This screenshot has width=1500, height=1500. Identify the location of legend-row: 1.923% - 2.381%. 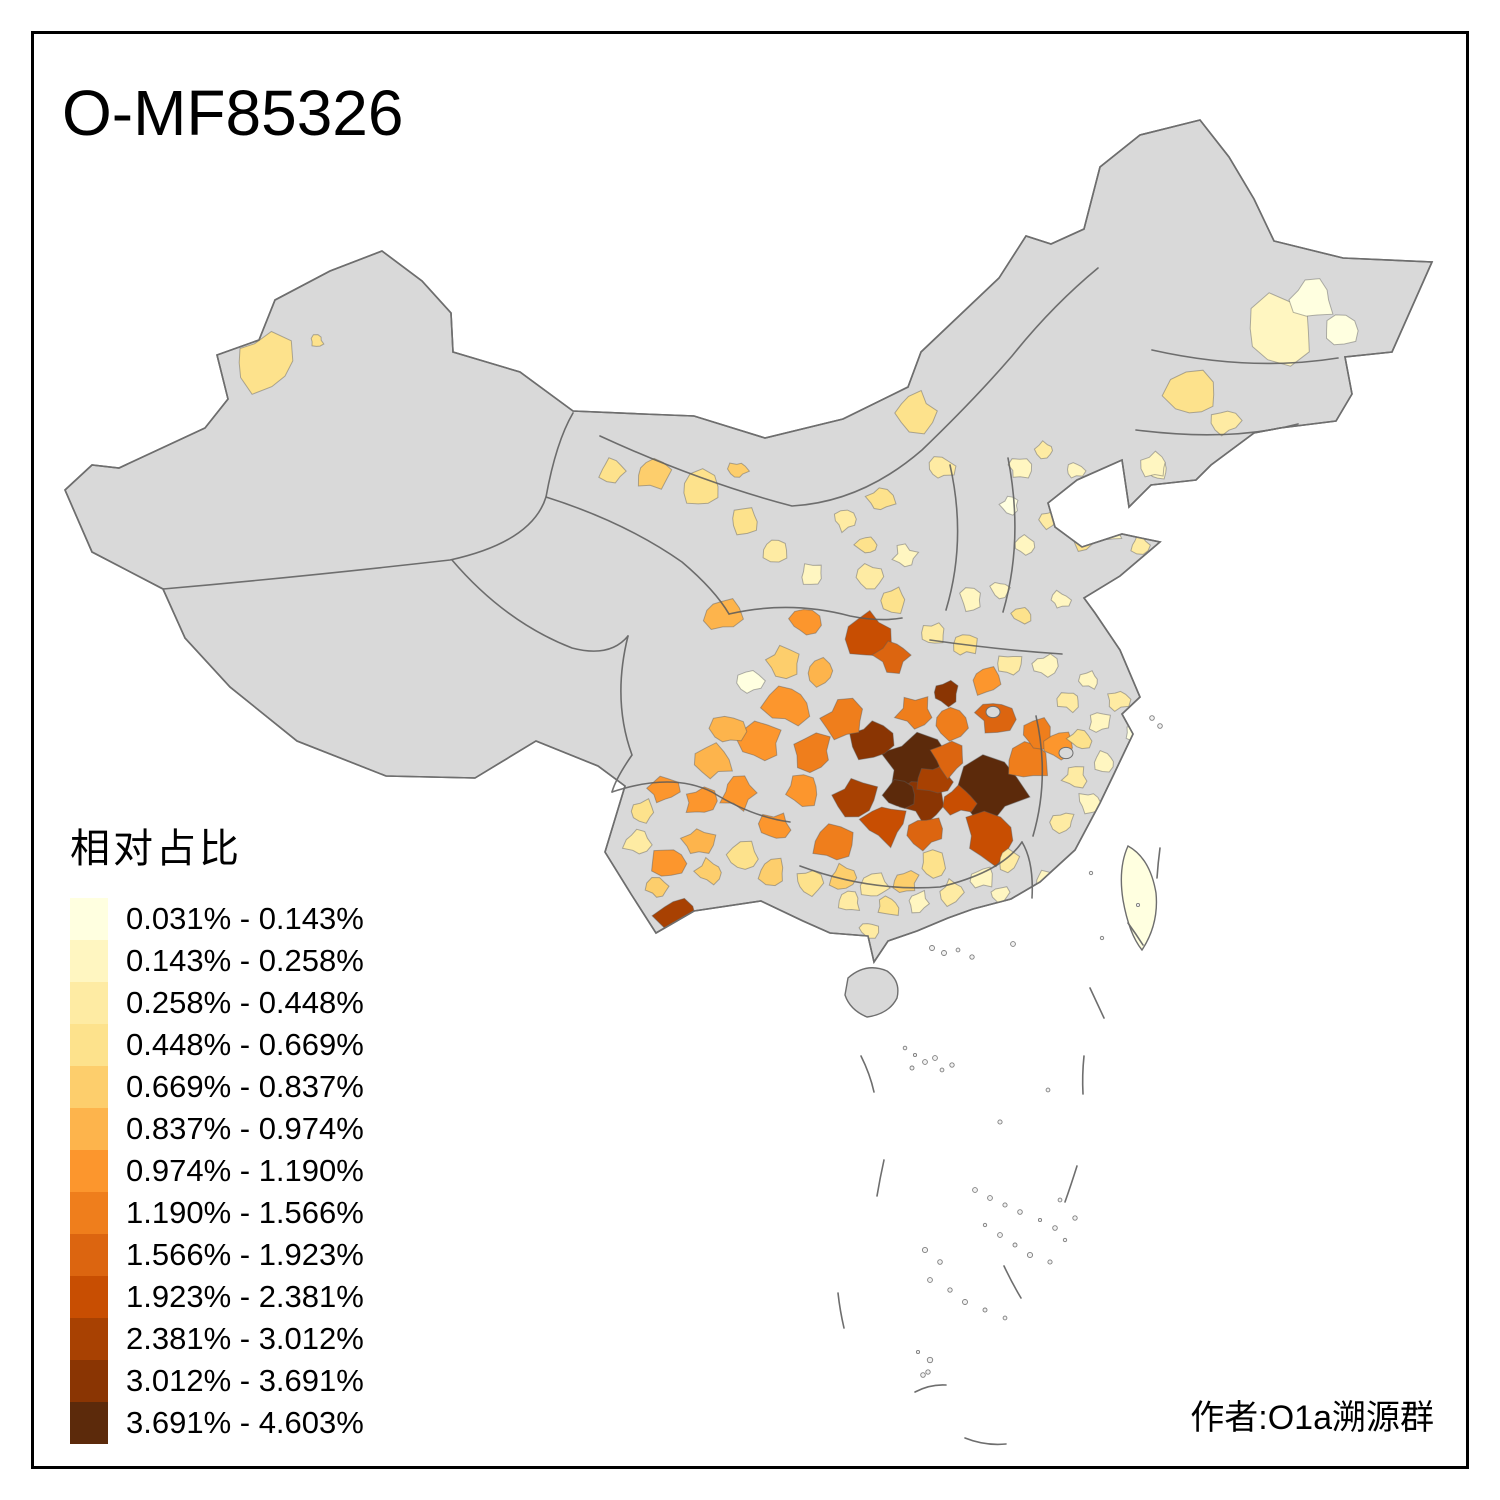
(217, 1297).